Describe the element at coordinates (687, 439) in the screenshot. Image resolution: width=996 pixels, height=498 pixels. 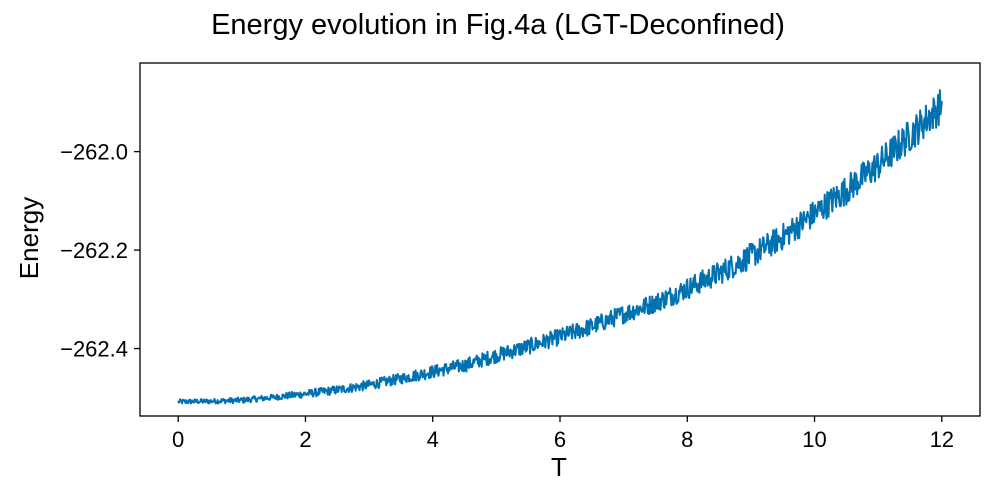
I see `x-tick-label: 8` at that location.